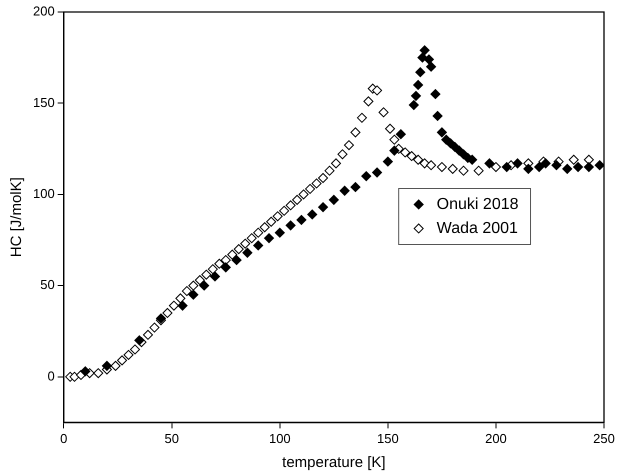 The width and height of the screenshot is (618, 476). What do you see at coordinates (43, 102) in the screenshot?
I see `y-tick-label: 150` at bounding box center [43, 102].